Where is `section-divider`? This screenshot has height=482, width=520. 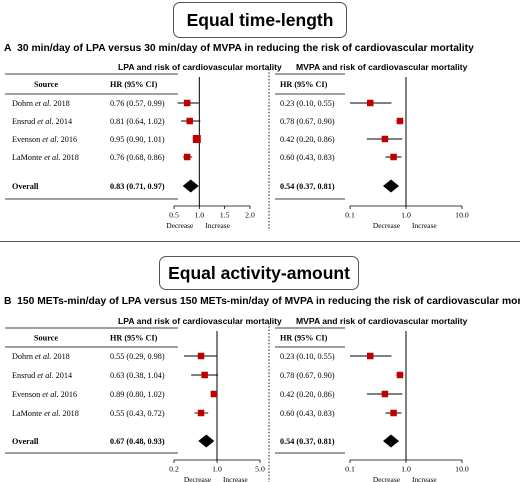 section-divider is located at coordinates (260, 241).